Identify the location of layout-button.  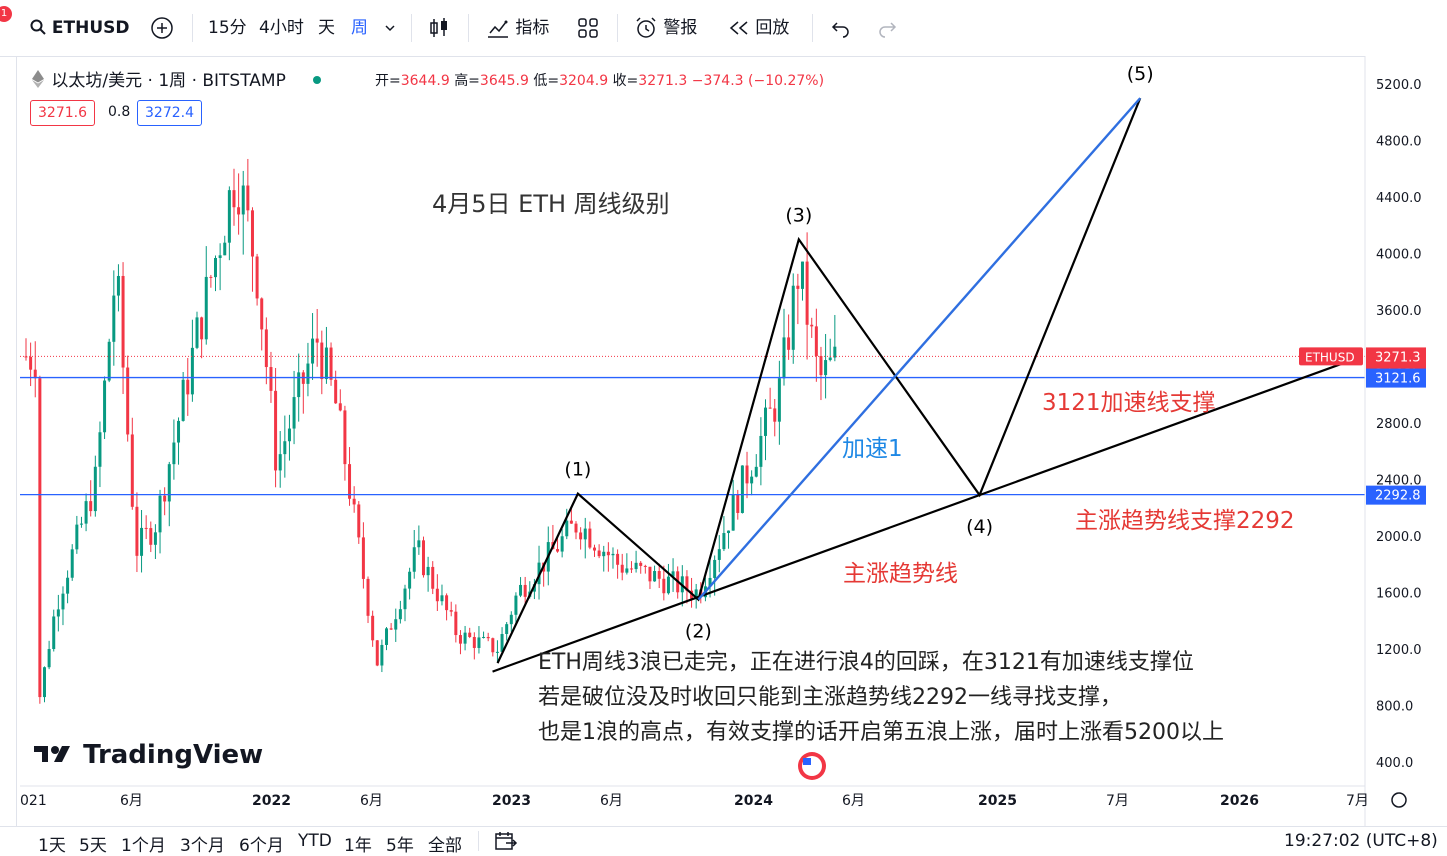
(588, 28).